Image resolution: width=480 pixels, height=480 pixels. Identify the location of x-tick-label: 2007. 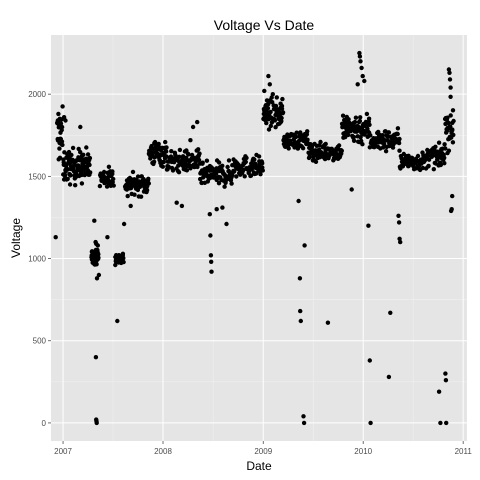
(63, 451).